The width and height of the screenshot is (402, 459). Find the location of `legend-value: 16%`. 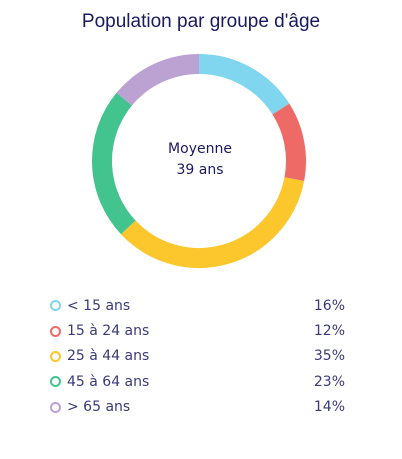

legend-value: 16% is located at coordinates (329, 305).